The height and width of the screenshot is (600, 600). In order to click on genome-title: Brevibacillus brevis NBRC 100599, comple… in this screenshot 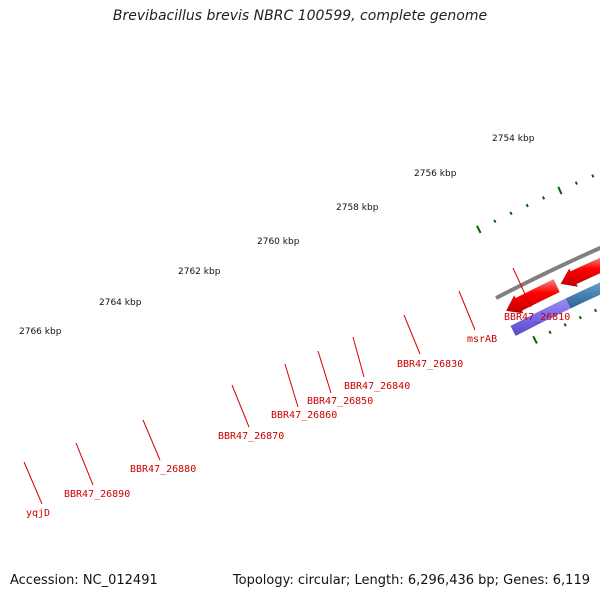, I will do `click(300, 16)`.